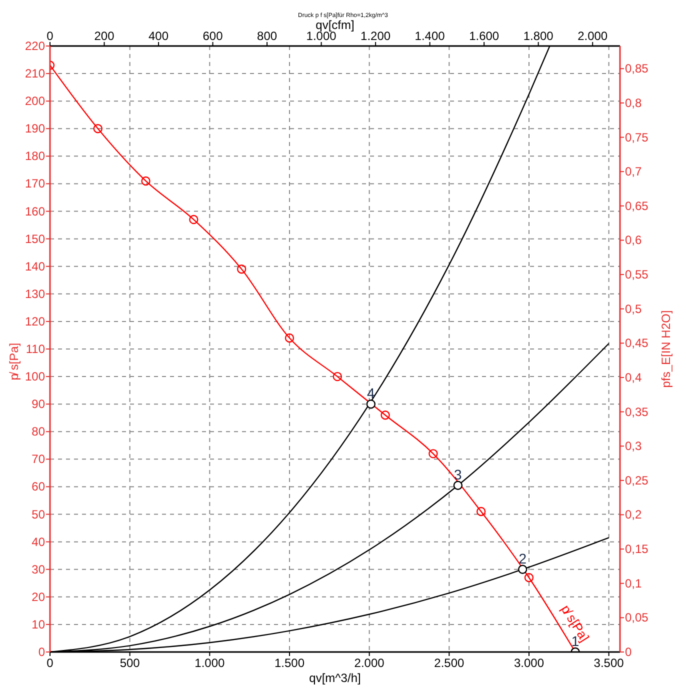  What do you see at coordinates (42, 652) in the screenshot?
I see `y-tick-label: 0` at bounding box center [42, 652].